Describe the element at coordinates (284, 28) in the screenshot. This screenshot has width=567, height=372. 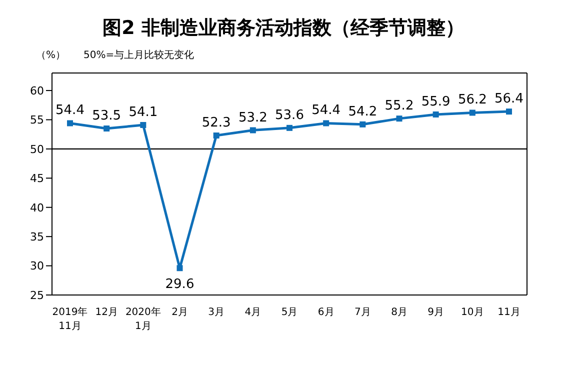
I see `chart-title: 图2 非制造业商务活动指数（经季节调整）` at that location.